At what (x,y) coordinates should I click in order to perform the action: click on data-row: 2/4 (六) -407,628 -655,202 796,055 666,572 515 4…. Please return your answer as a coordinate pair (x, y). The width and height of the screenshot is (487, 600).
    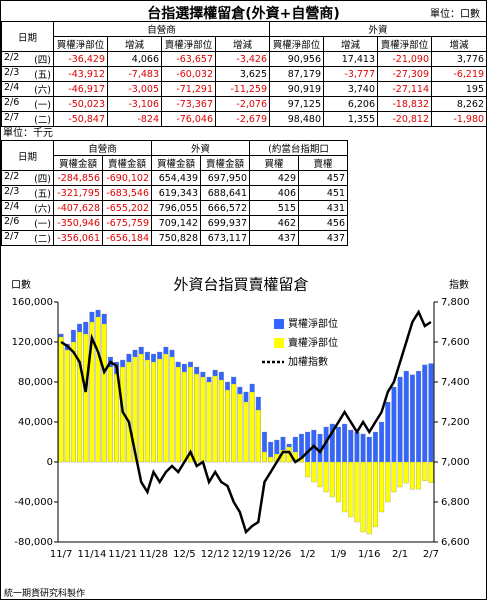
    Looking at the image, I should click on (175, 208).